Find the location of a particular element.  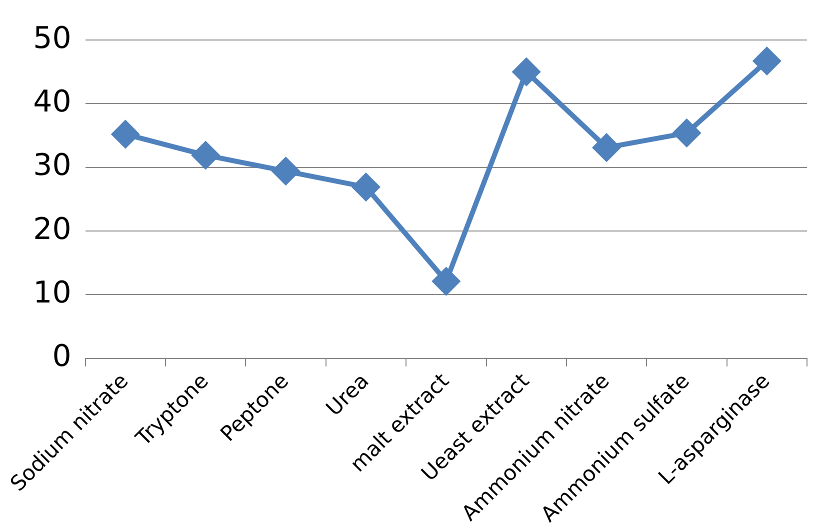

y-tick-label: 50 is located at coordinates (52, 38).